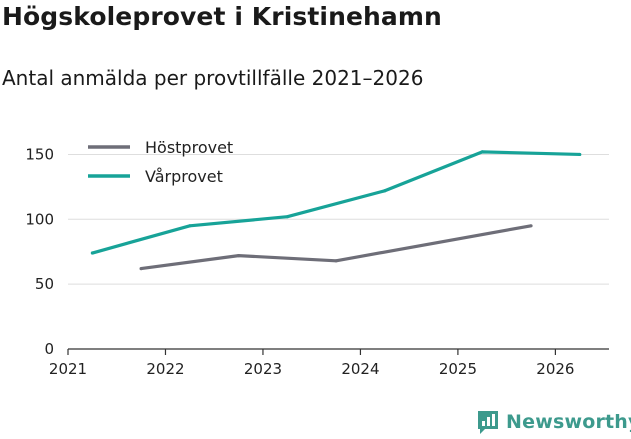 This screenshot has height=439, width=631. Describe the element at coordinates (263, 369) in the screenshot. I see `x-tick-label: 2023` at that location.